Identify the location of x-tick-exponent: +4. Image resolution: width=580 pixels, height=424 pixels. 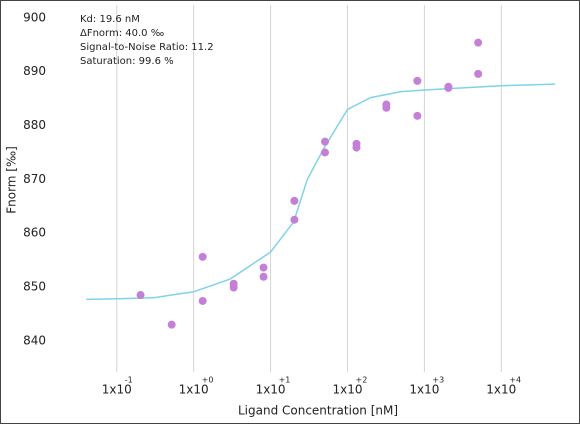
(515, 380).